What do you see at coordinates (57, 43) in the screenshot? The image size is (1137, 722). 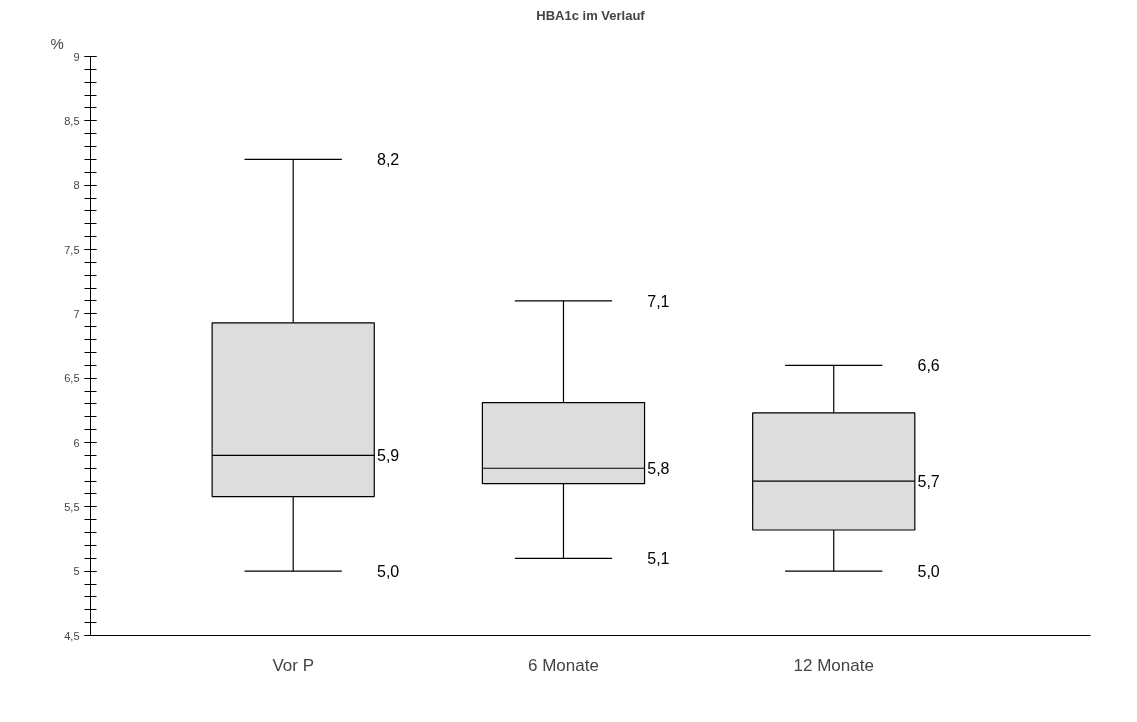 I see `y-axis-title: %` at bounding box center [57, 43].